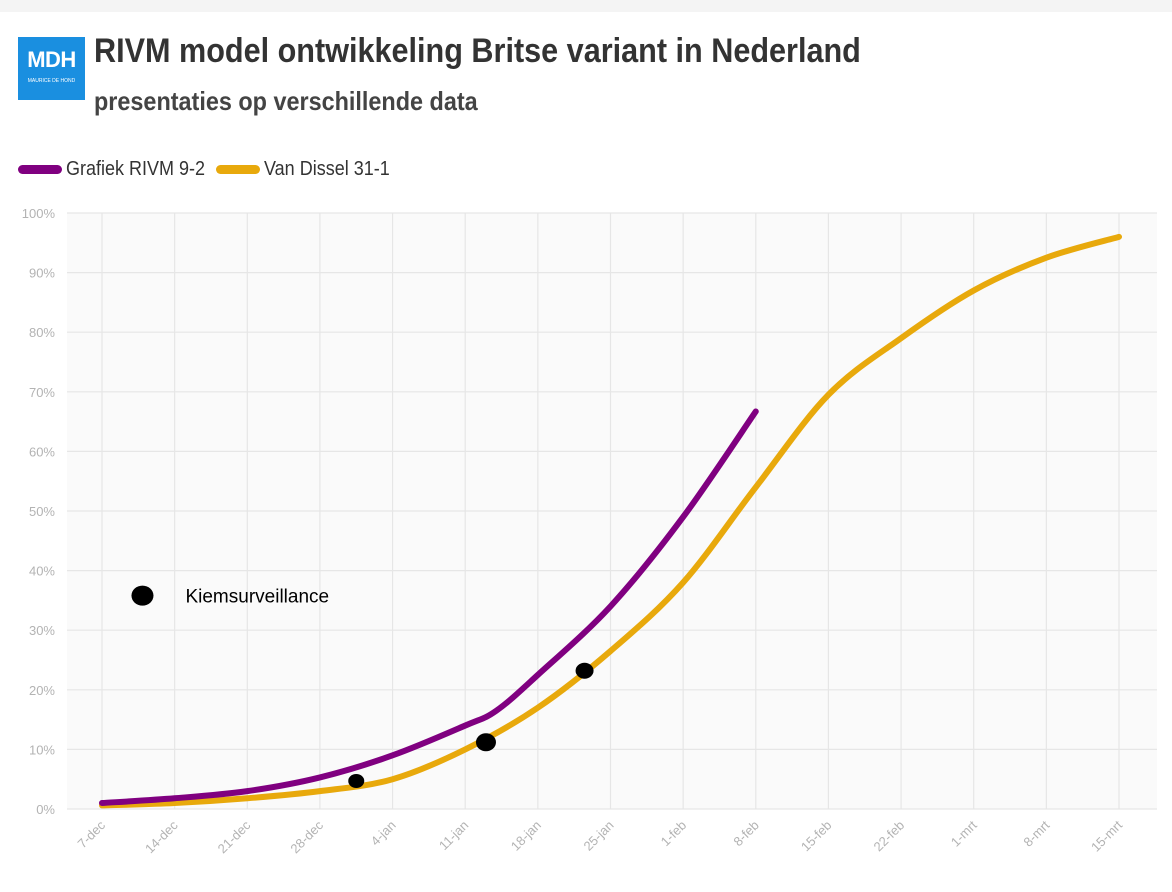 This screenshot has height=892, width=1172. Describe the element at coordinates (42, 451) in the screenshot. I see `y-tick-label: 60%` at that location.